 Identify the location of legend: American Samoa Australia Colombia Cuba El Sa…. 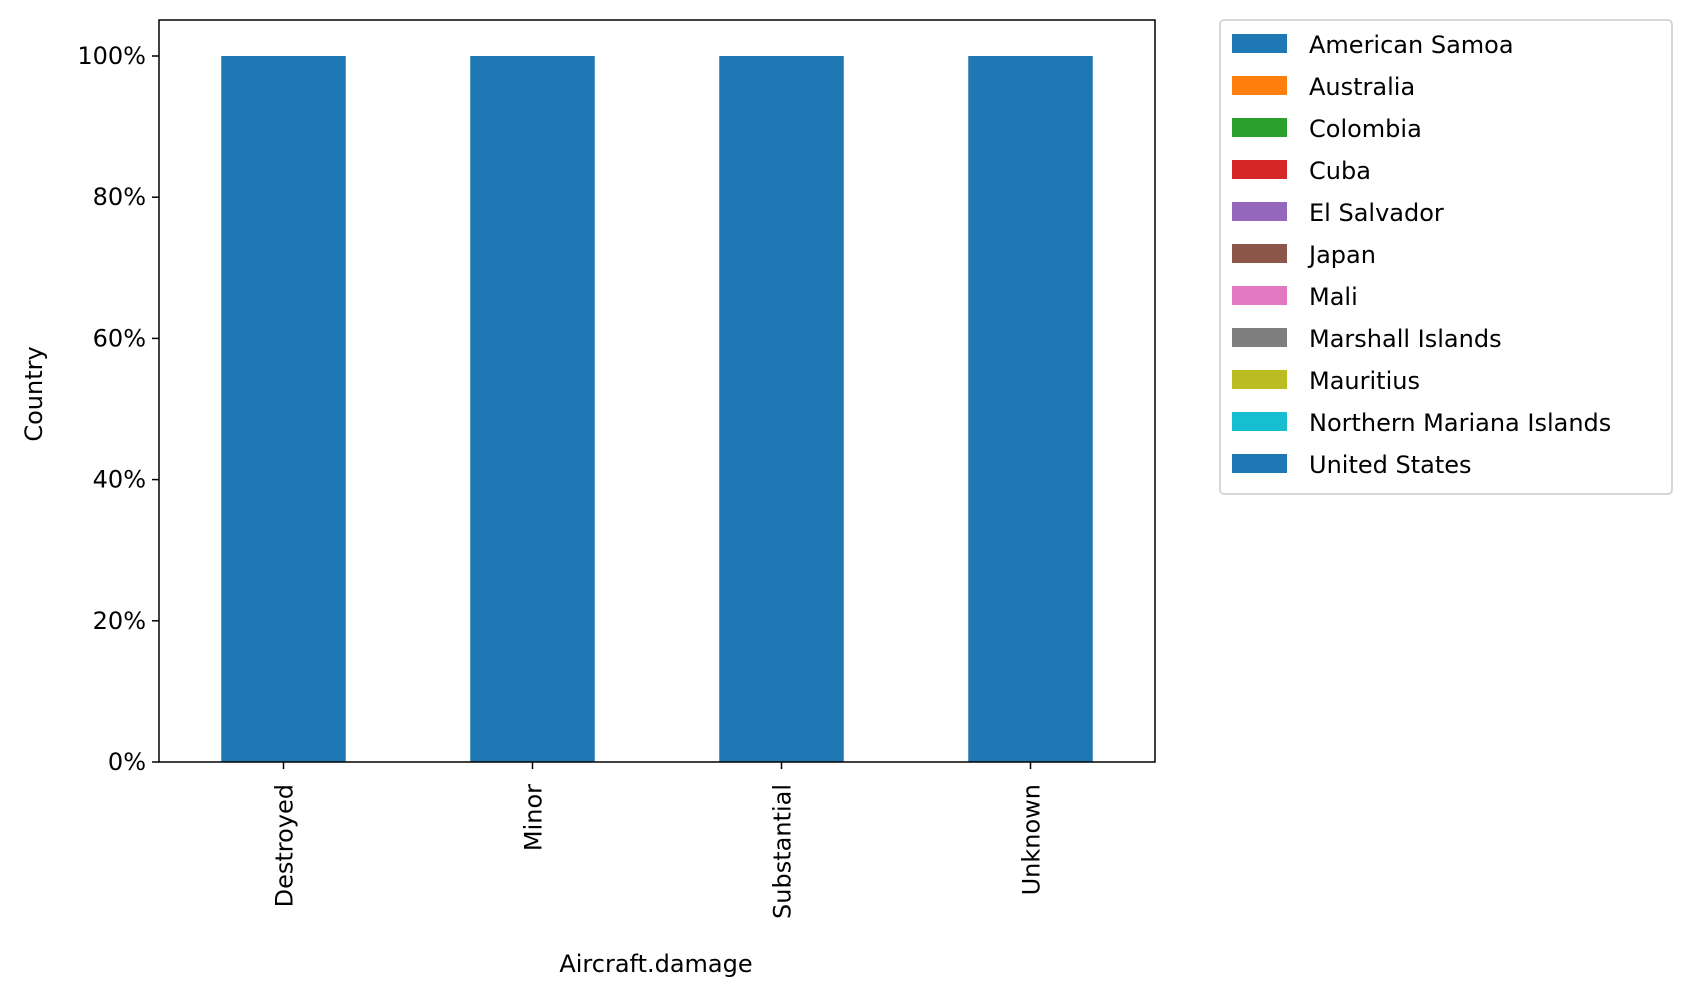
(1446, 257).